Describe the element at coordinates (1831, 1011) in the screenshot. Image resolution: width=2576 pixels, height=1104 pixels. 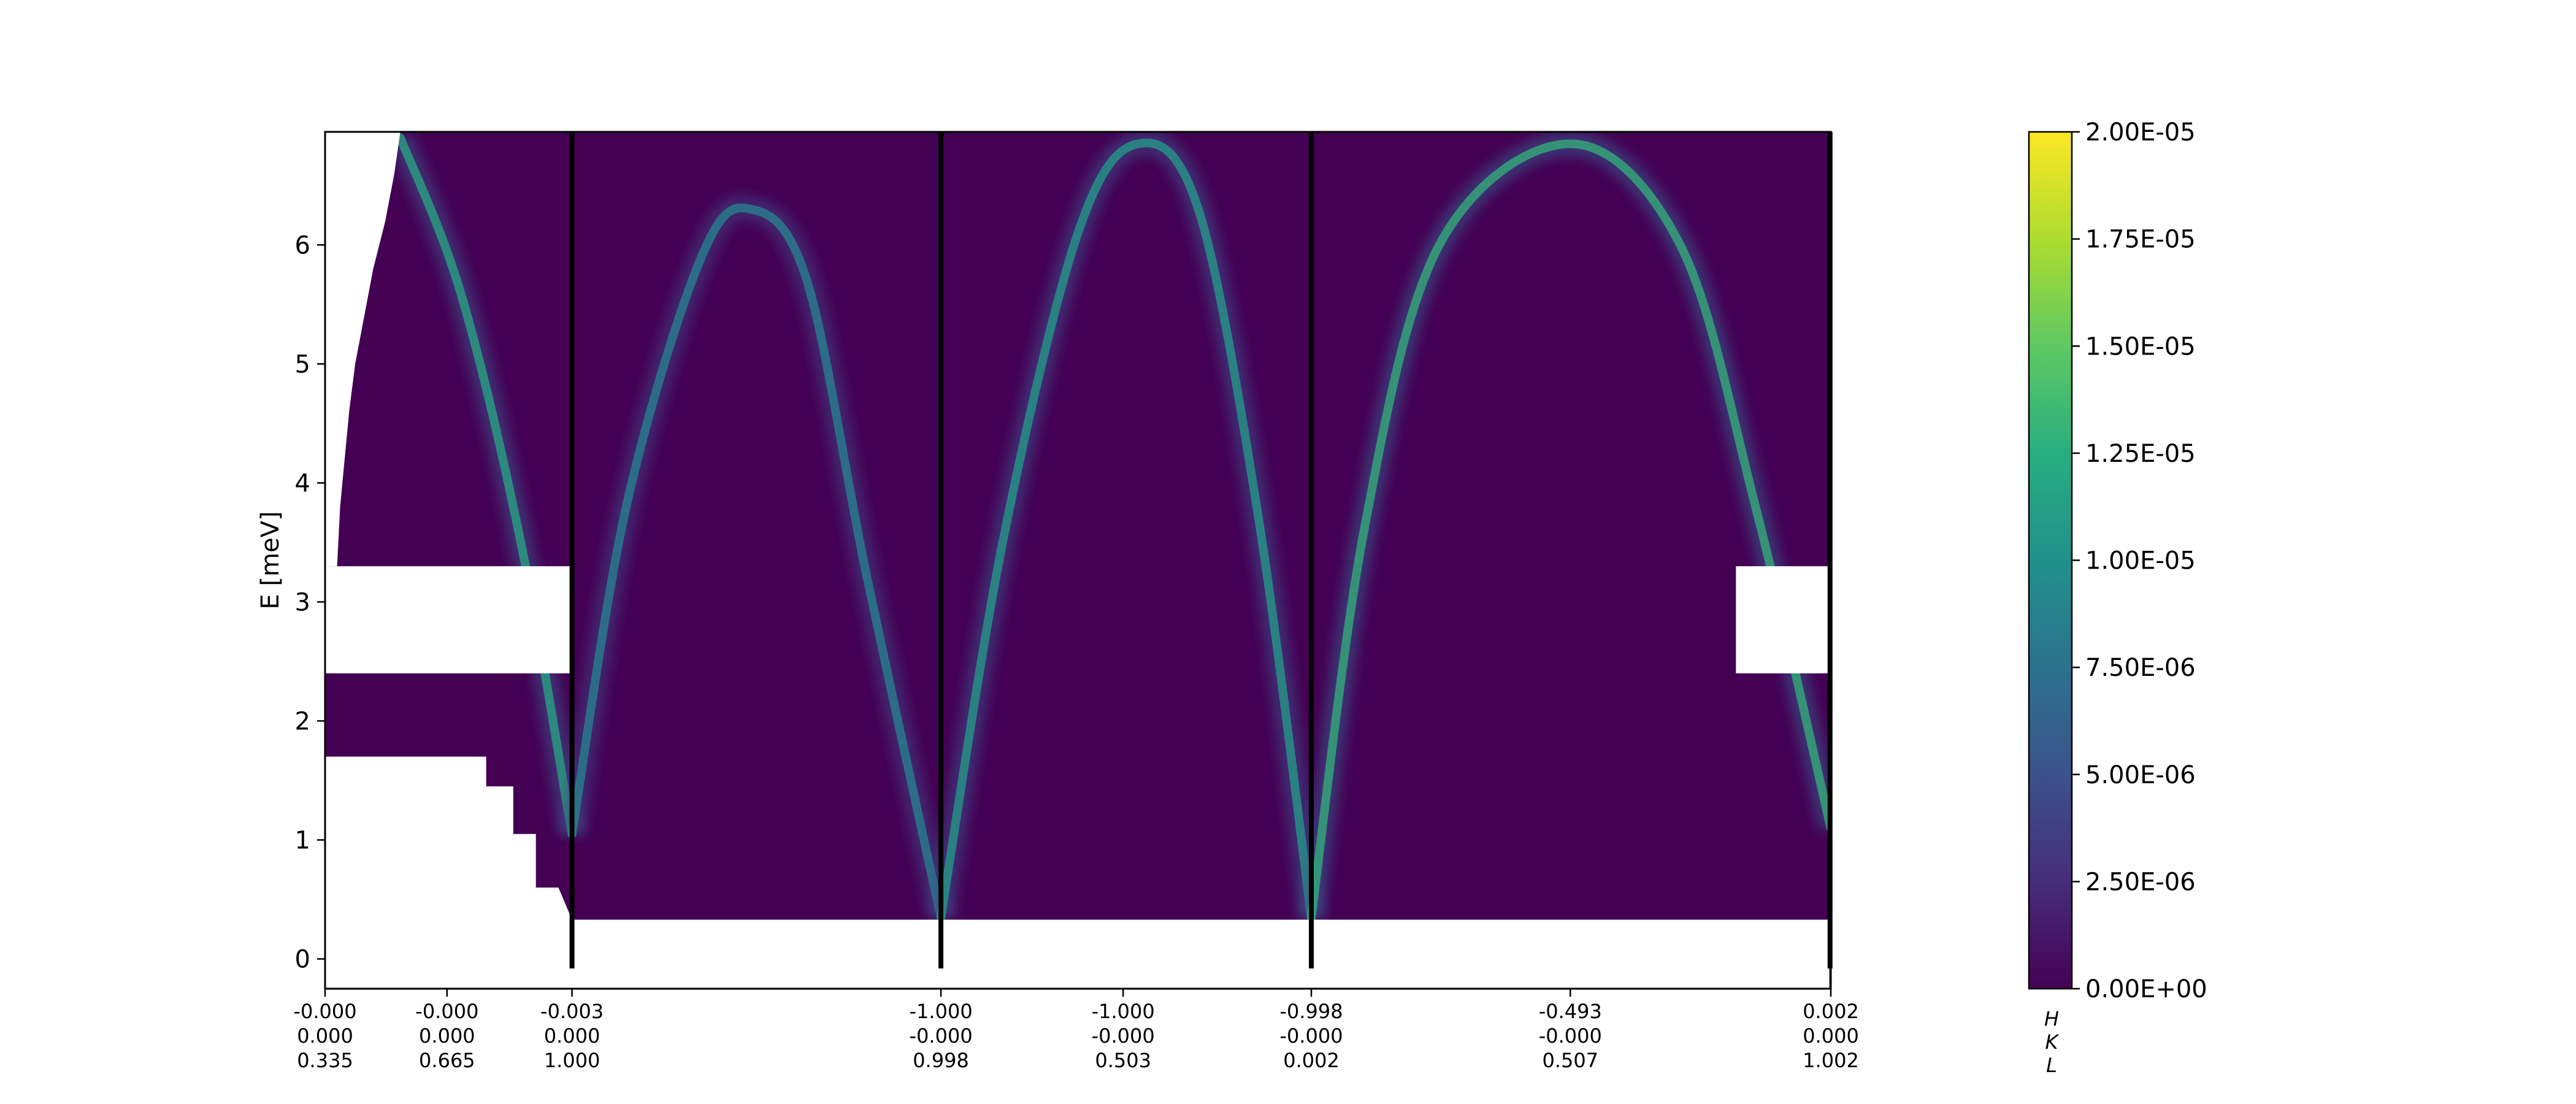
I see `x-tick-label-h: 0.002` at that location.